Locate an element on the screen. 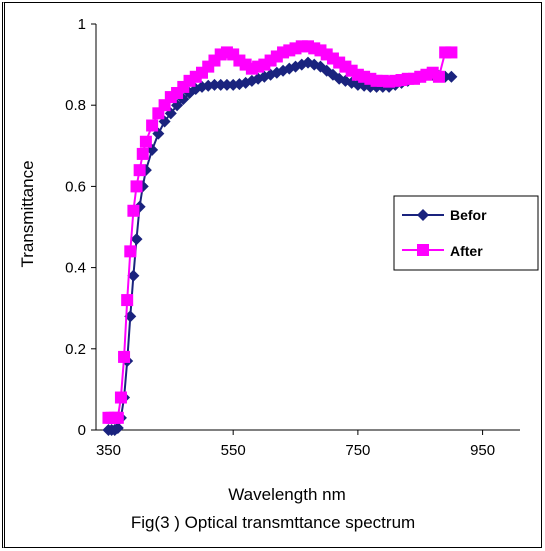 This screenshot has height=551, width=545. y-tick-label: 1 is located at coordinates (82, 24).